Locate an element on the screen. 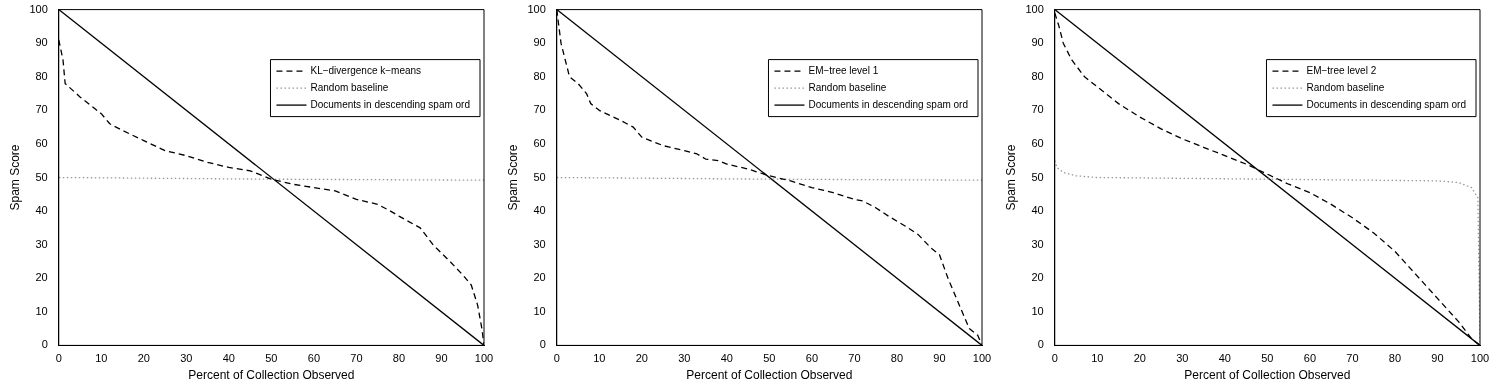  legend-label: EM−tree level 1 is located at coordinates (843, 70).